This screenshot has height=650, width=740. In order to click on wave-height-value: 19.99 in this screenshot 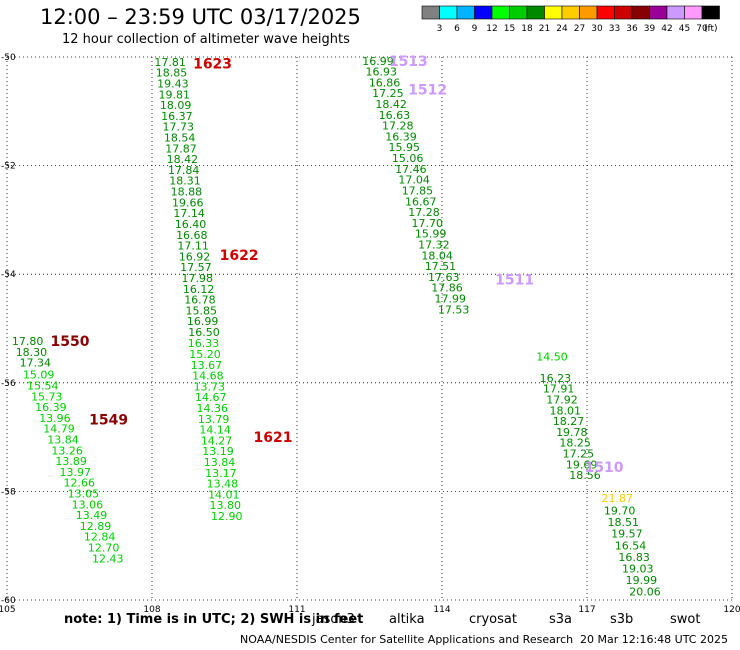, I will do `click(642, 580)`.